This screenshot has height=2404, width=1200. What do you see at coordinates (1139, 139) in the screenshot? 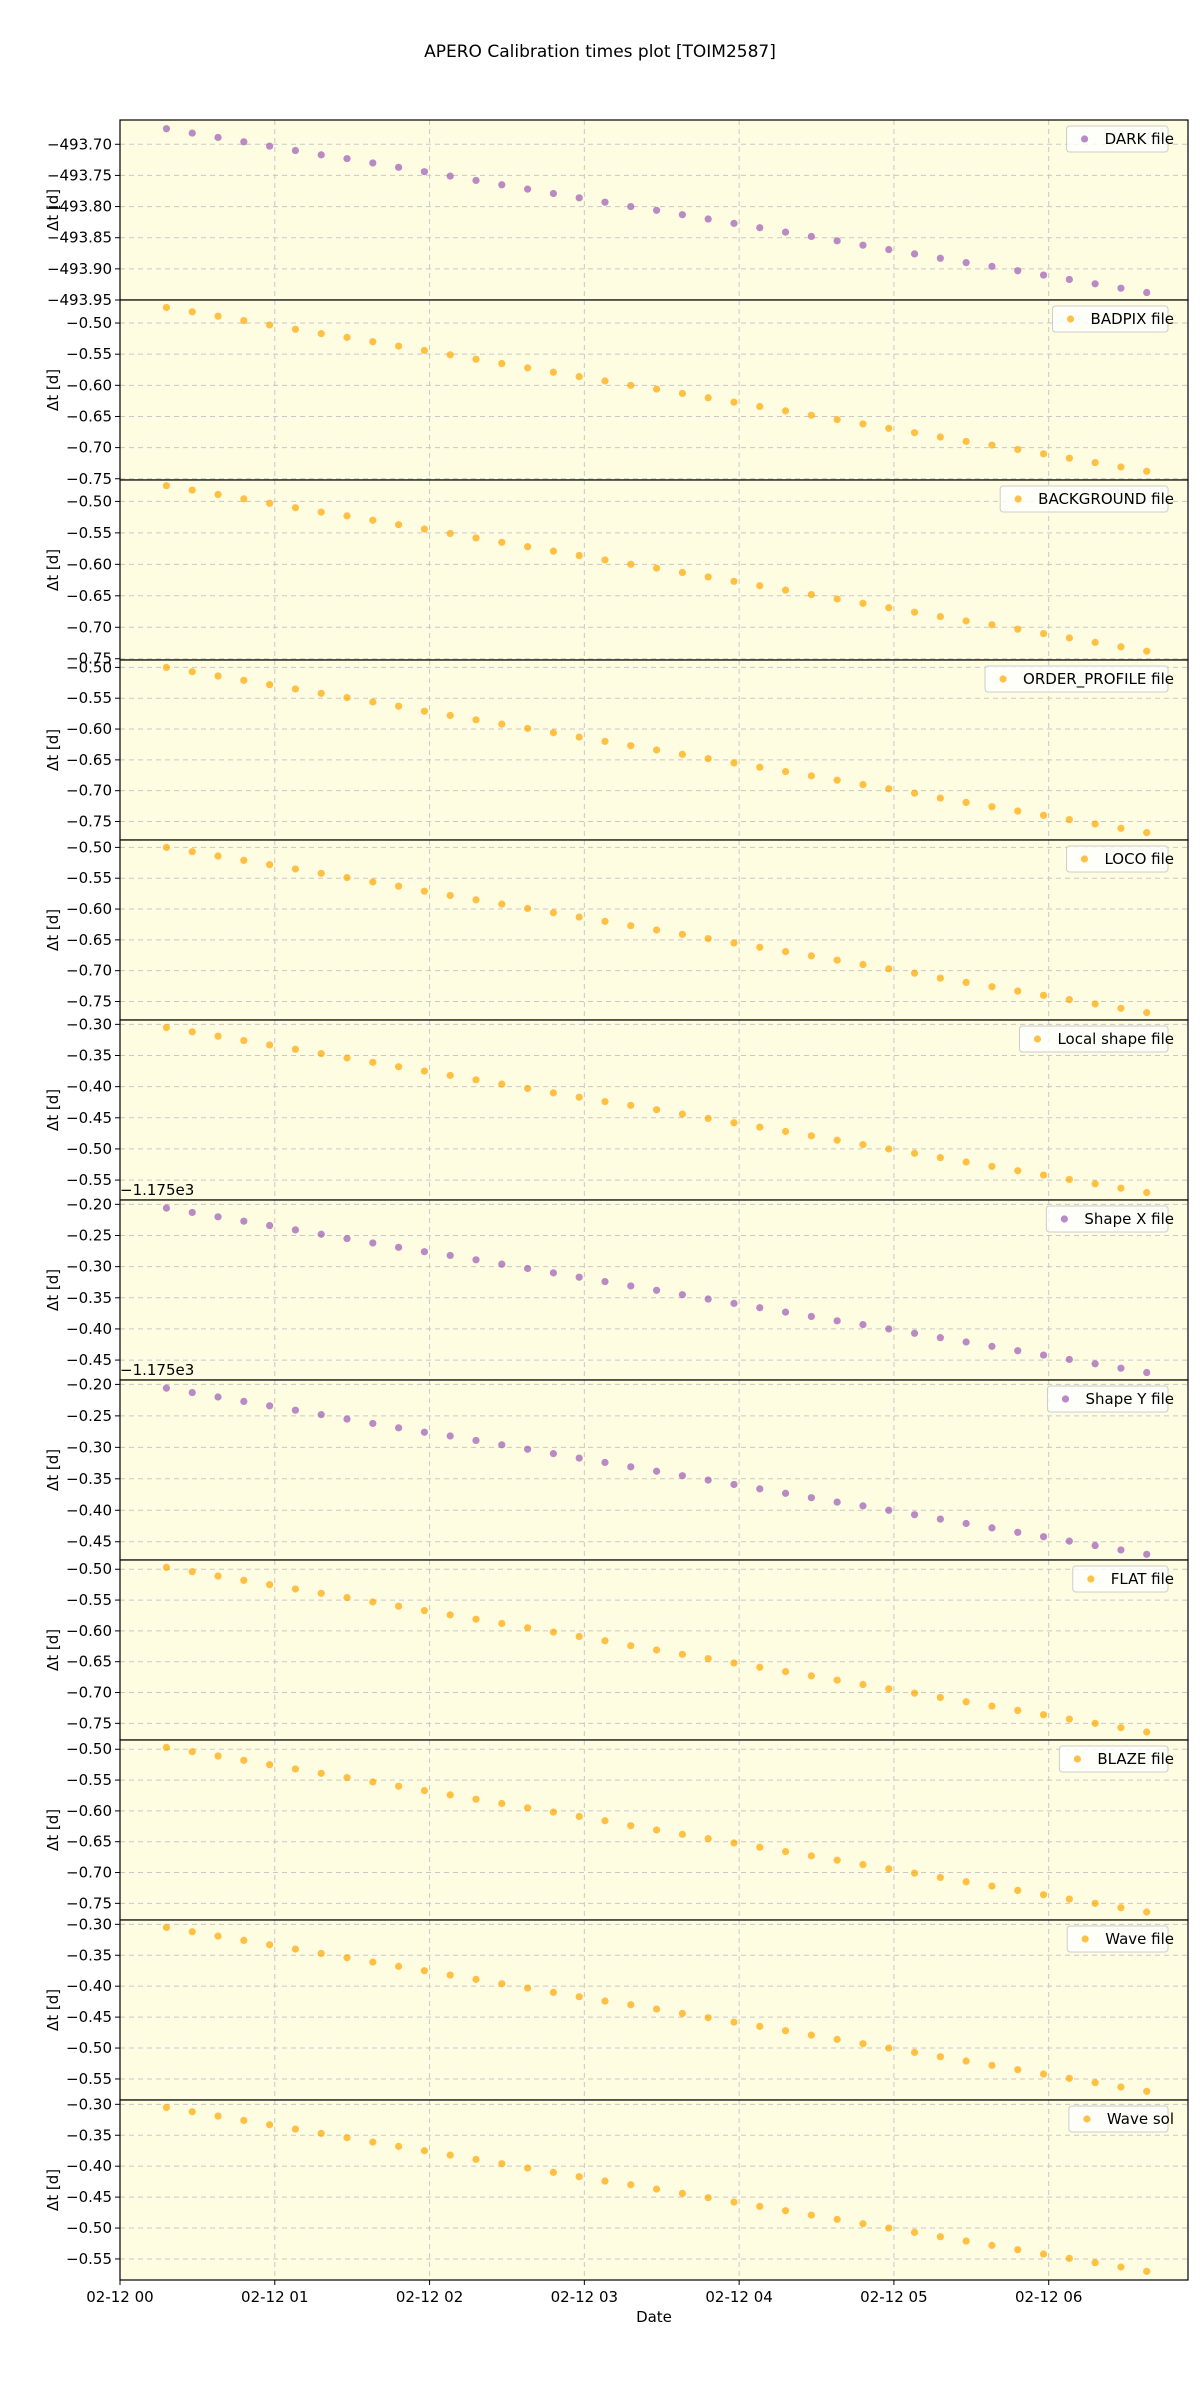
I see `legend-label: DARK file` at bounding box center [1139, 139].